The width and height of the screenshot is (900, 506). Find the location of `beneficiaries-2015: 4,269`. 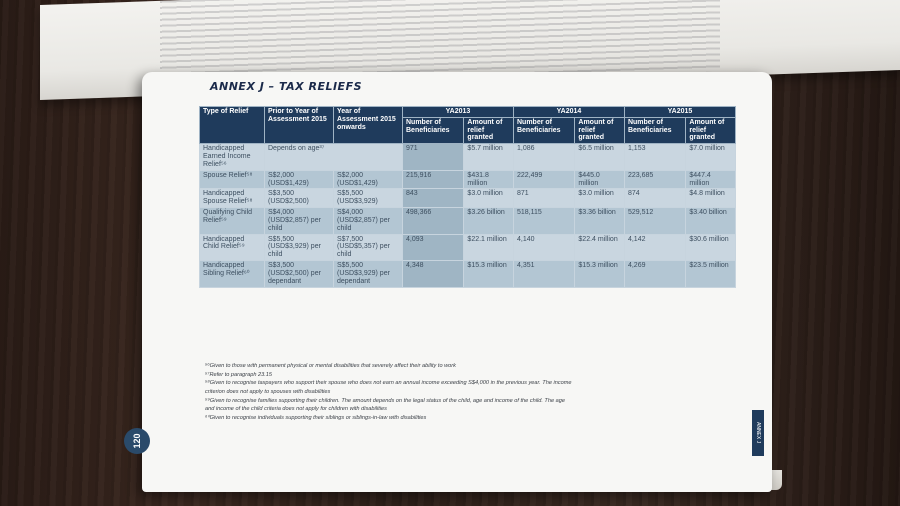

beneficiaries-2015: 4,269 is located at coordinates (655, 274).